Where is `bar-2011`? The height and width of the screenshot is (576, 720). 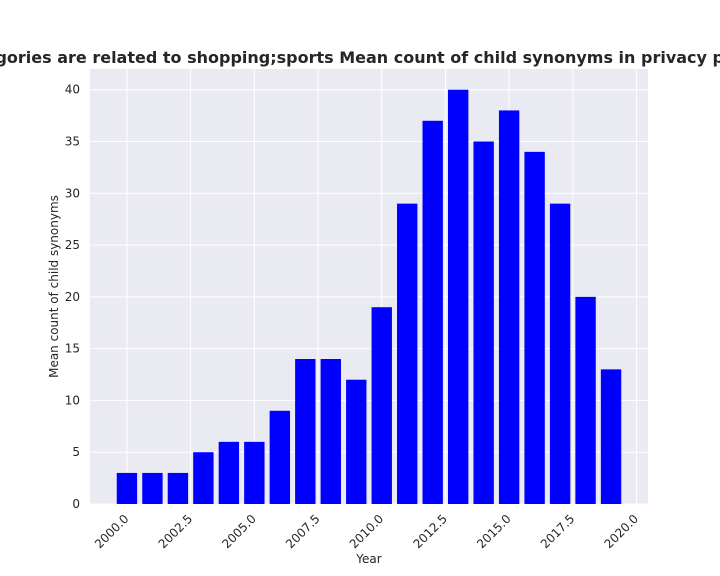 bar-2011 is located at coordinates (407, 353).